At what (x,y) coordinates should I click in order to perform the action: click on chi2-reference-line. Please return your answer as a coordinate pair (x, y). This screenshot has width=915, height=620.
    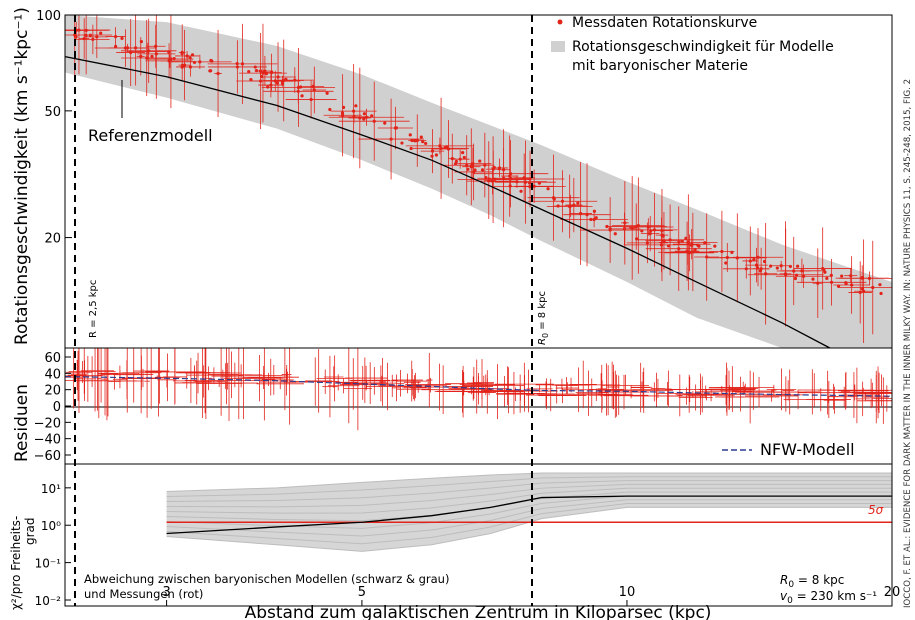
    Looking at the image, I should click on (529, 515).